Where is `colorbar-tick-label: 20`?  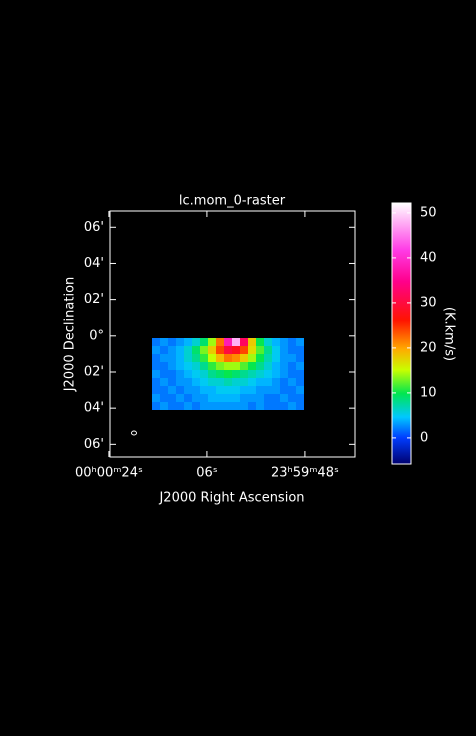
colorbar-tick-label: 20 is located at coordinates (428, 347).